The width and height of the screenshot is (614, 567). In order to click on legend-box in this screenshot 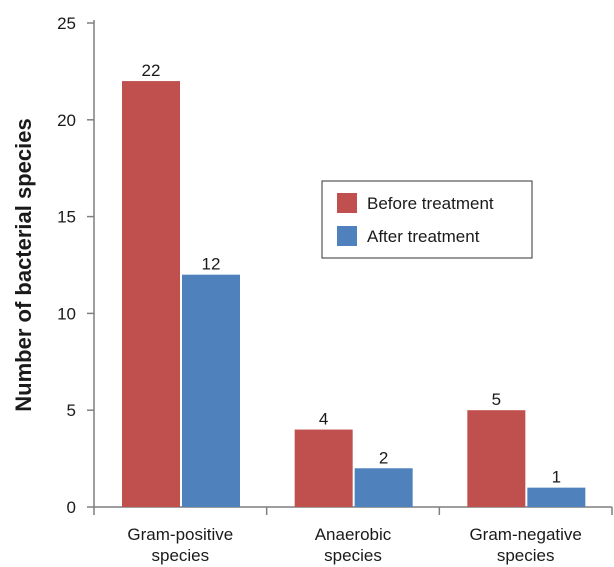, I will do `click(427, 219)`.